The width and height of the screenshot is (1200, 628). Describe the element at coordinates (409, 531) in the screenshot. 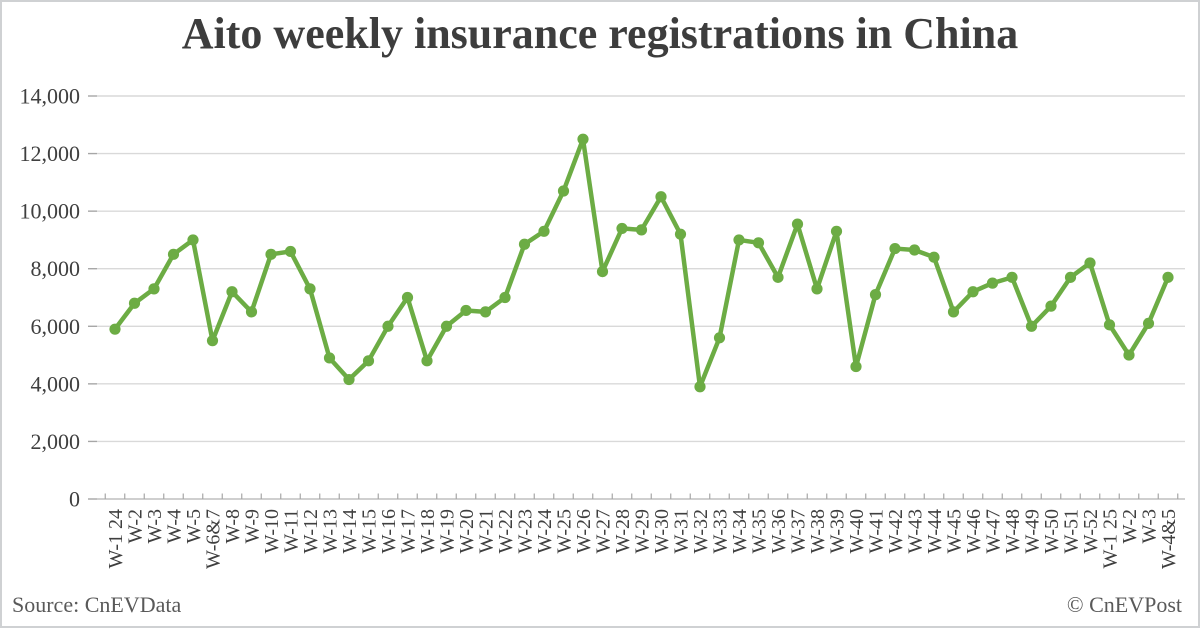

I see `x-tick-label: W-17` at that location.